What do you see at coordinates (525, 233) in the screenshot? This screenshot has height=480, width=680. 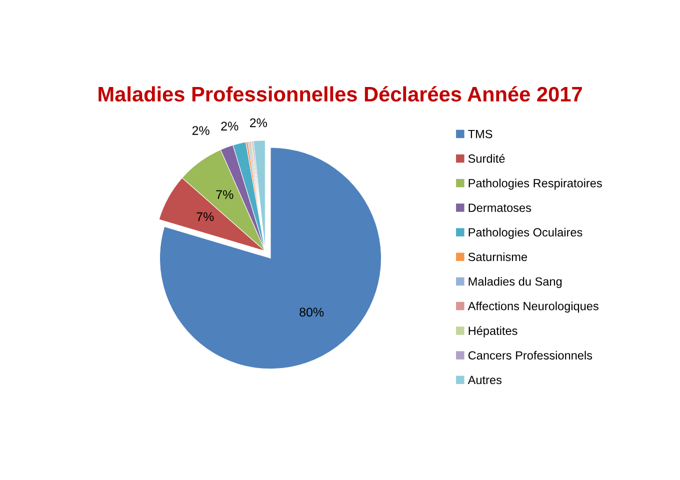 I see `legend-label: Pathologies Oculaires` at bounding box center [525, 233].